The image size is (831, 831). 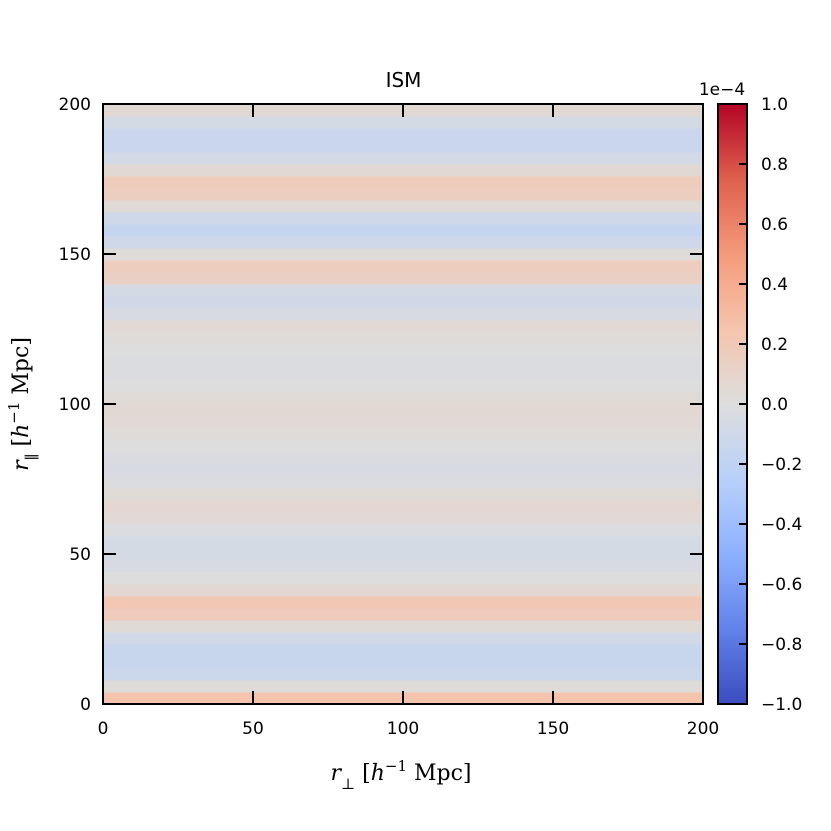 I want to click on y-tick-label: 200, so click(x=75, y=105).